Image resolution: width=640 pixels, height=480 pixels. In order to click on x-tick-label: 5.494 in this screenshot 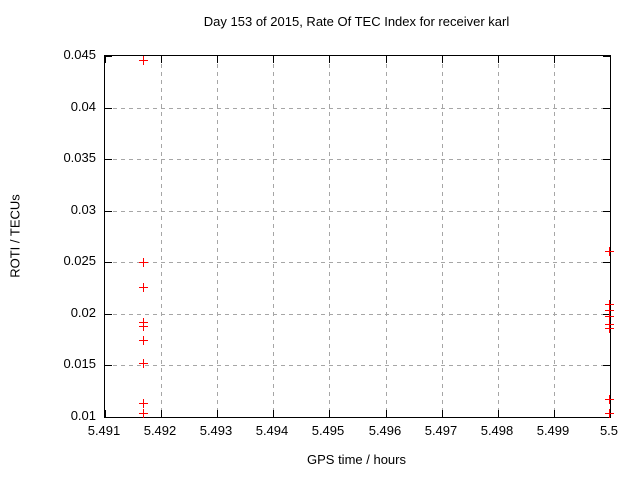, I will do `click(272, 430)`.